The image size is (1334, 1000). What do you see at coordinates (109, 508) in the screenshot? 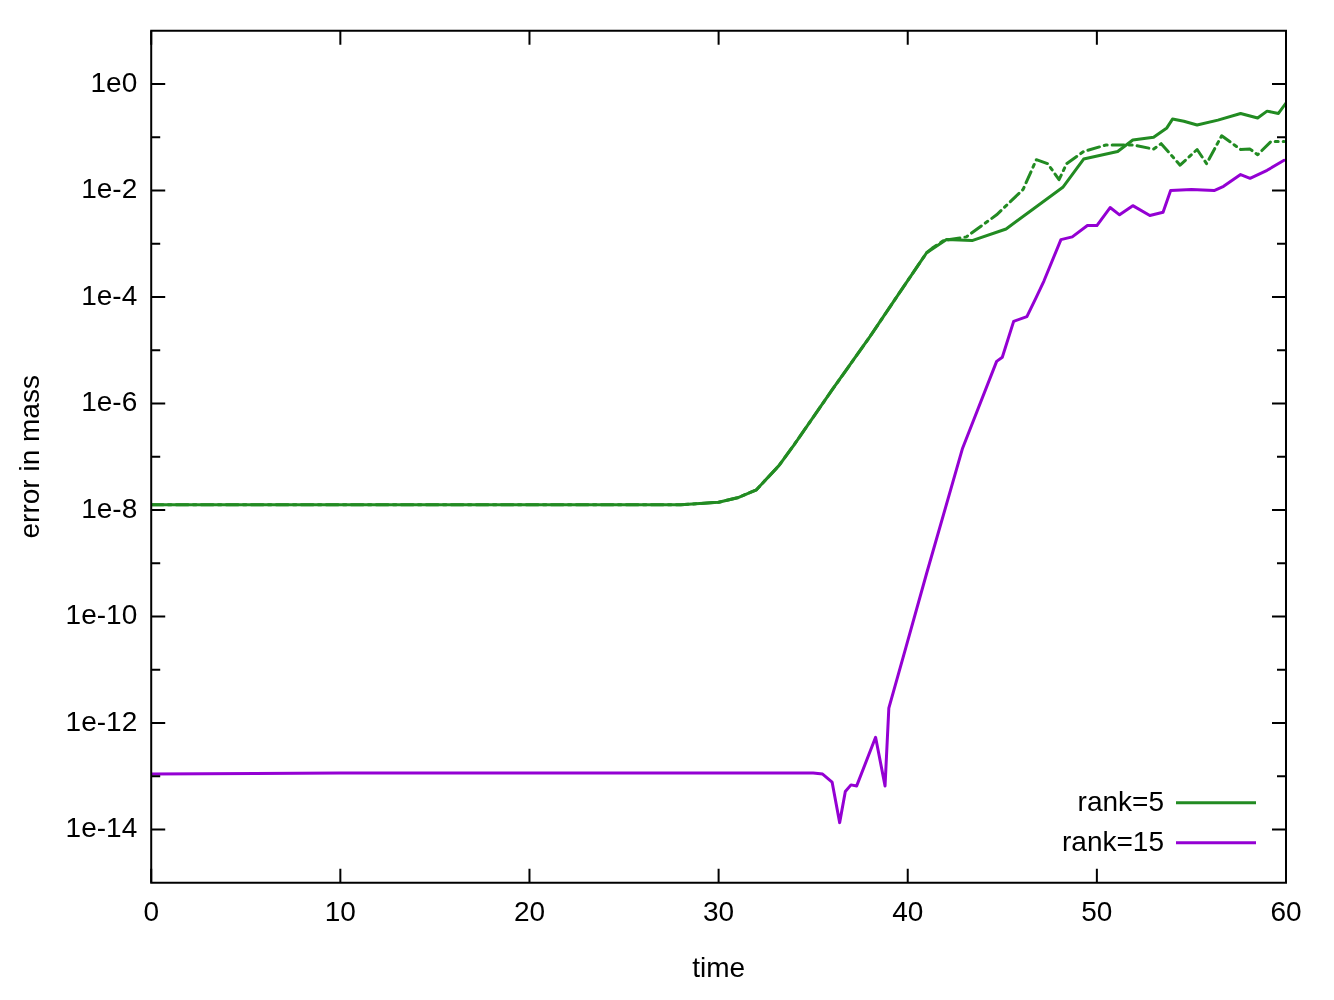
I see `y-tick-label: 1e-8` at bounding box center [109, 508].